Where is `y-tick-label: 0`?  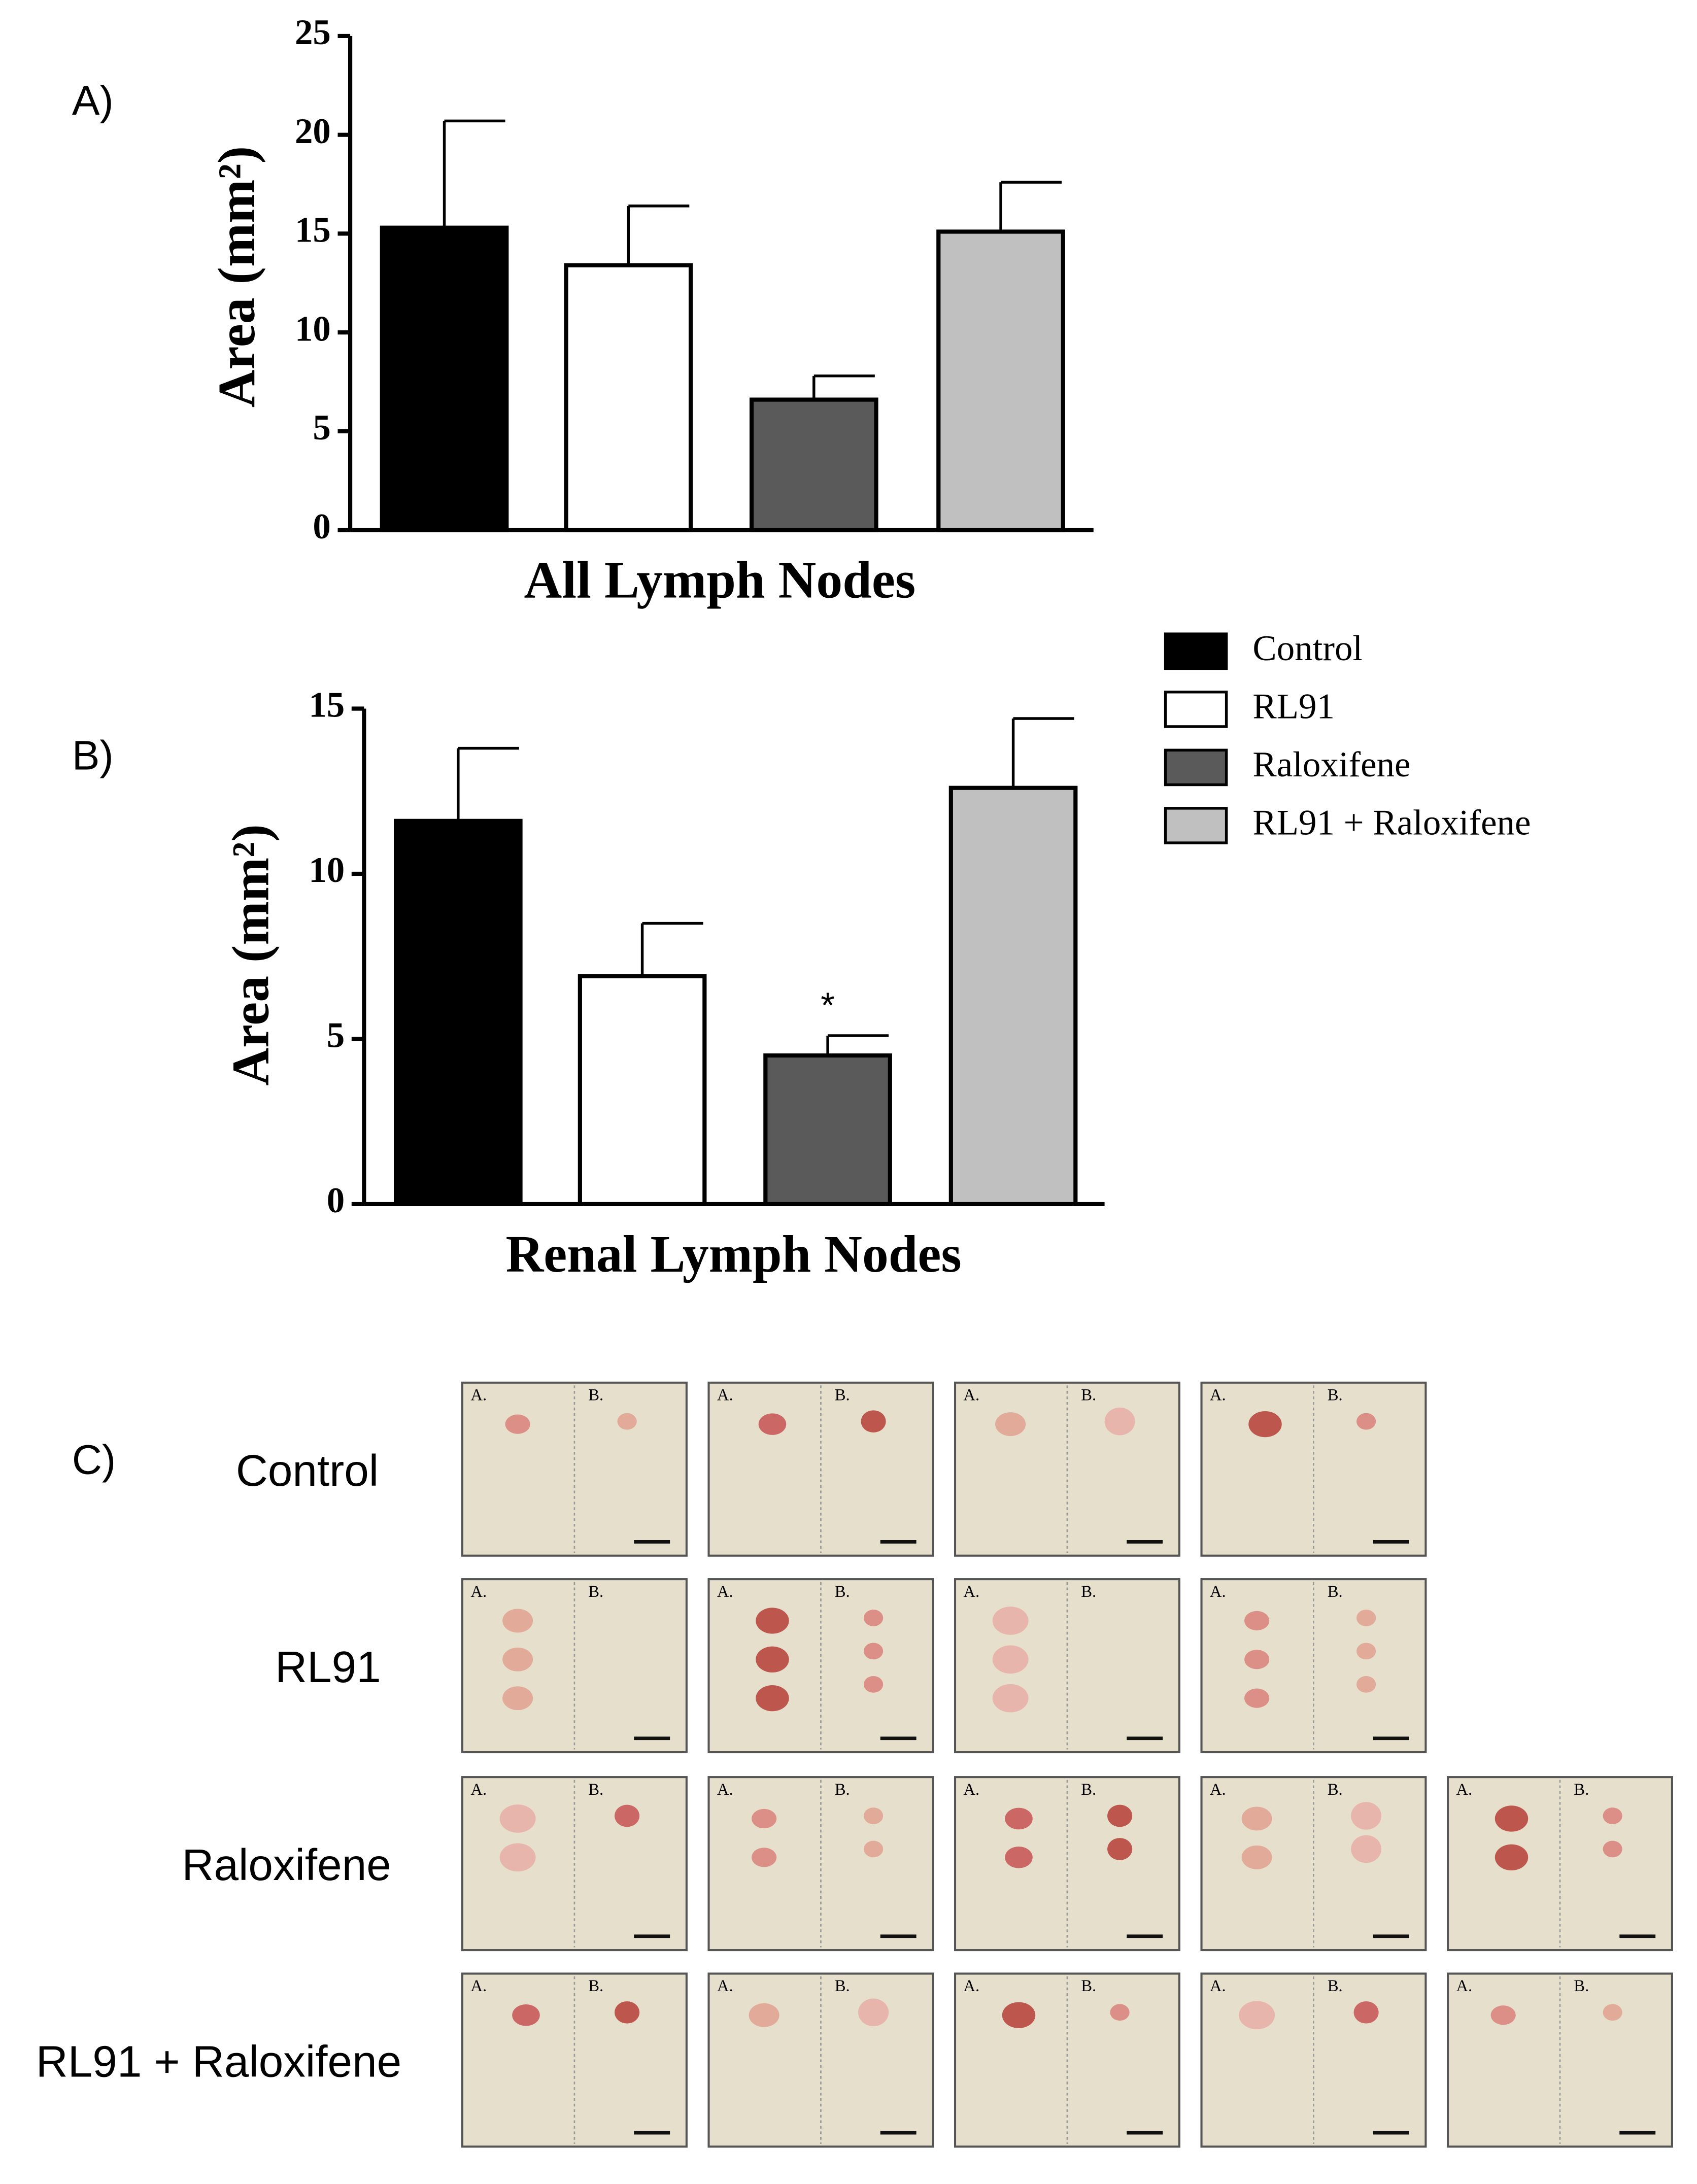 y-tick-label: 0 is located at coordinates (321, 527).